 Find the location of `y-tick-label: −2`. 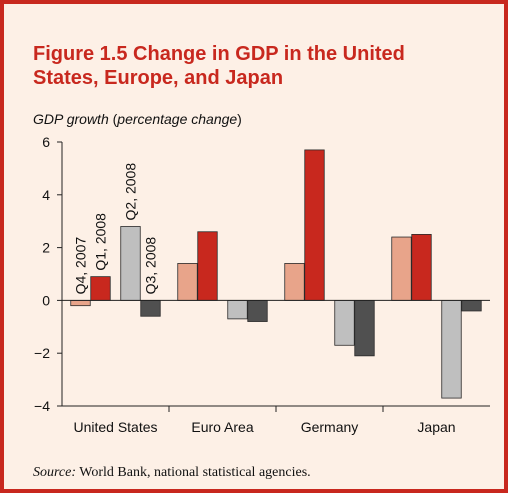

y-tick-label: −2 is located at coordinates (42, 353).